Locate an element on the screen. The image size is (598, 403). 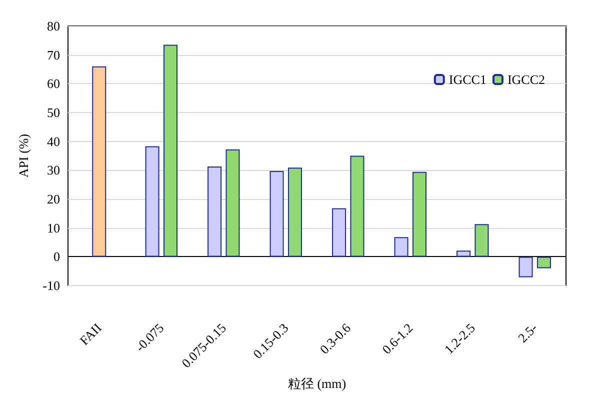
x-tick-label: 2.5- is located at coordinates (527, 333).